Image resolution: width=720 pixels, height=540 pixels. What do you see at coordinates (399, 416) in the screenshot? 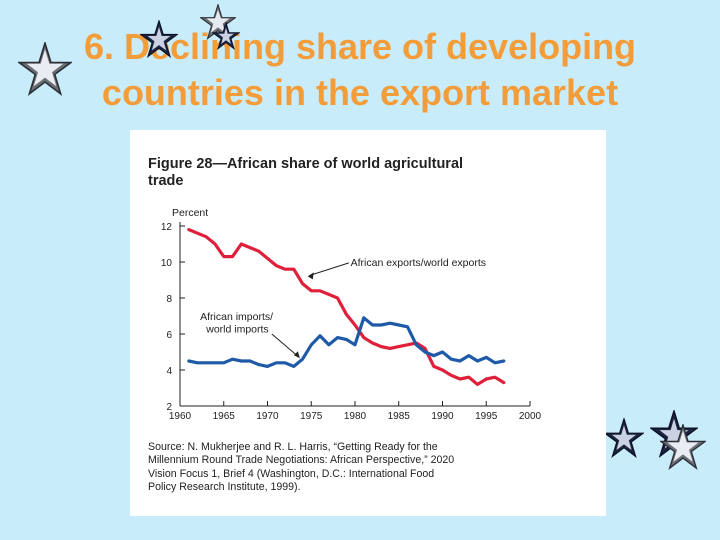
I see `x-tick-label: 1985` at bounding box center [399, 416].